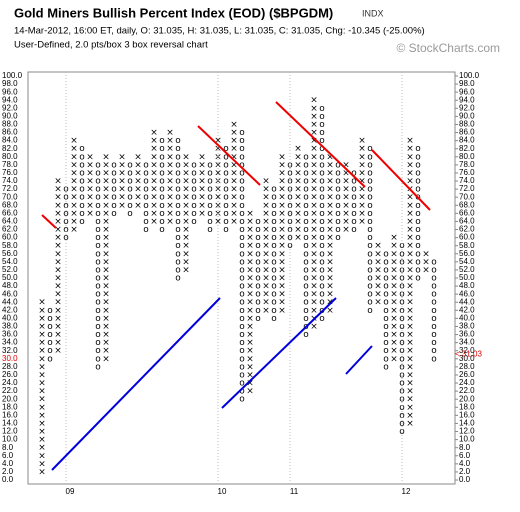  I want to click on y-tick-label: 14.0, so click(10, 423).